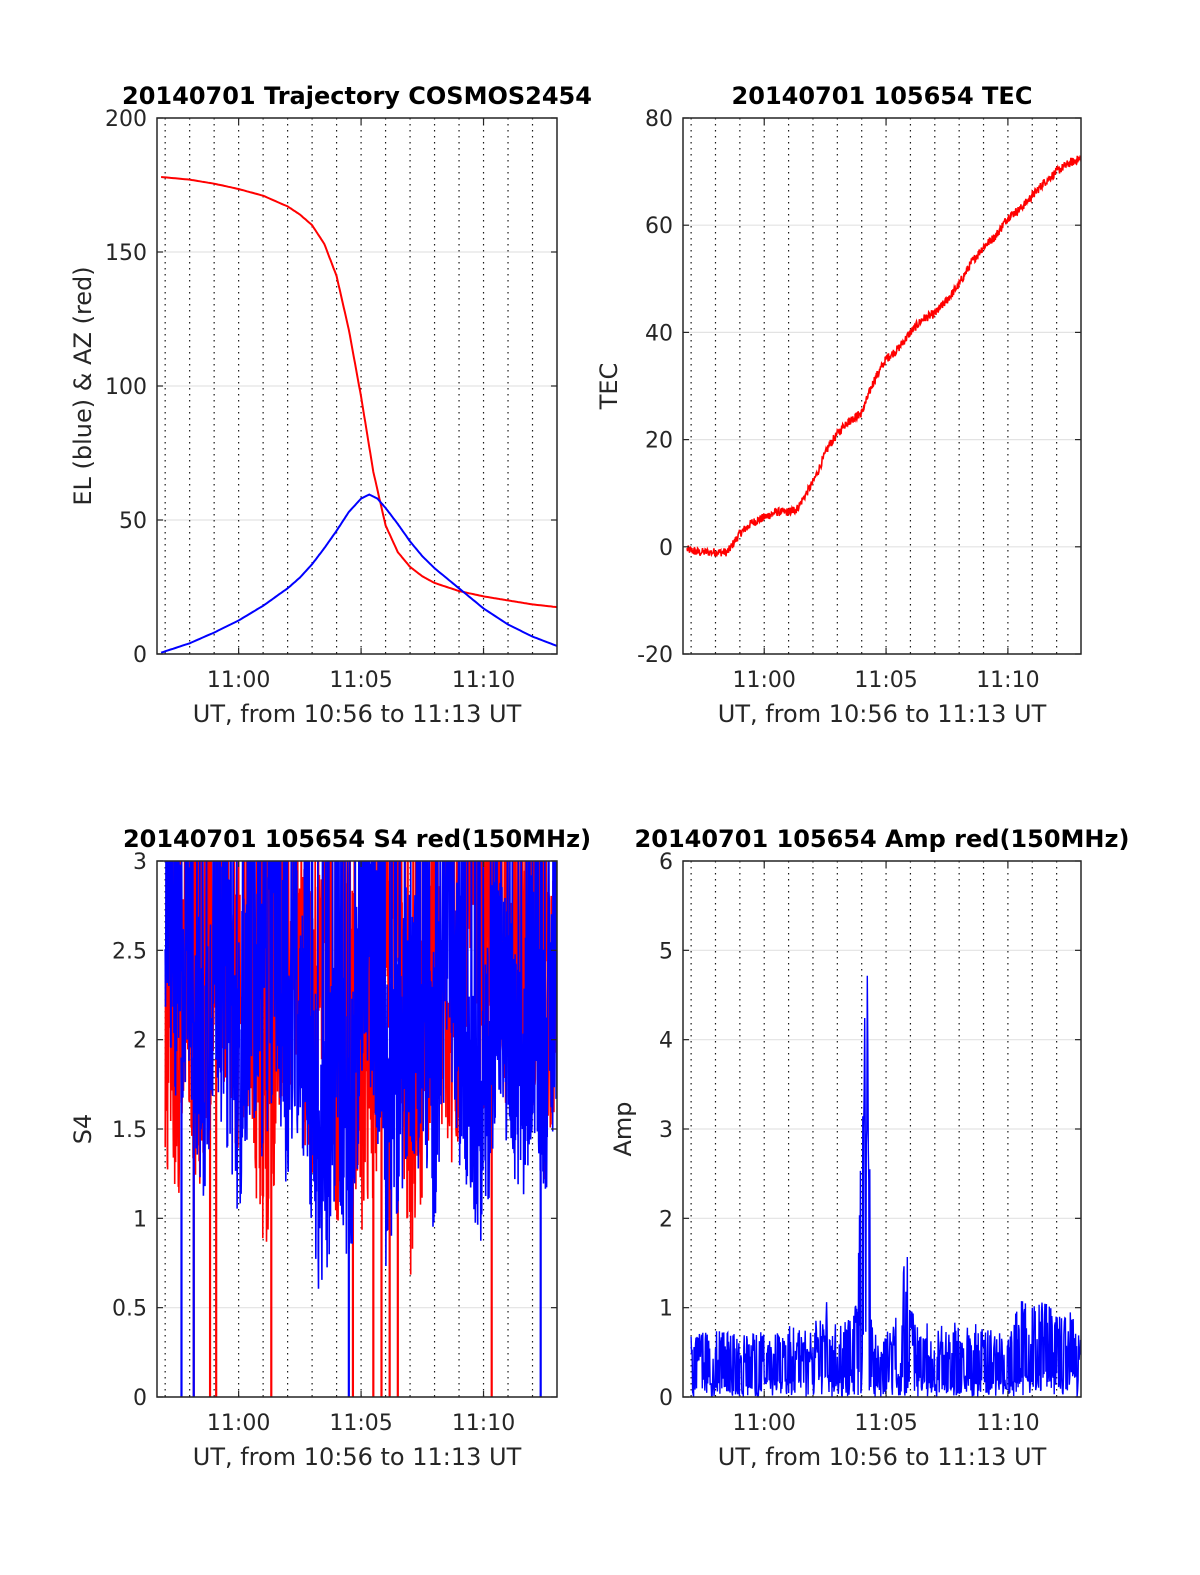 This screenshot has height=1575, width=1200. What do you see at coordinates (659, 333) in the screenshot?
I see `y-tick-label: 40` at bounding box center [659, 333].